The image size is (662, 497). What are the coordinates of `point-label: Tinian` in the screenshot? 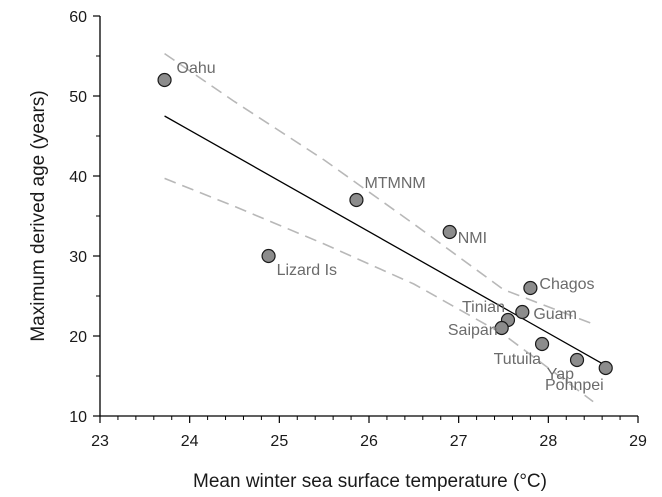 It's located at (483, 307).